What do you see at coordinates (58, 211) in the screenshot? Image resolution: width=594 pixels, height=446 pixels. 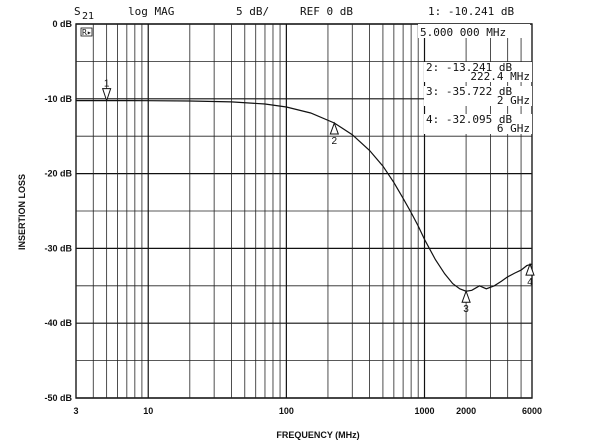 I see `y-axis-ticks: 0 dB -10 dB -20 dB -30 dB -40 dB -50 dB` at bounding box center [58, 211].